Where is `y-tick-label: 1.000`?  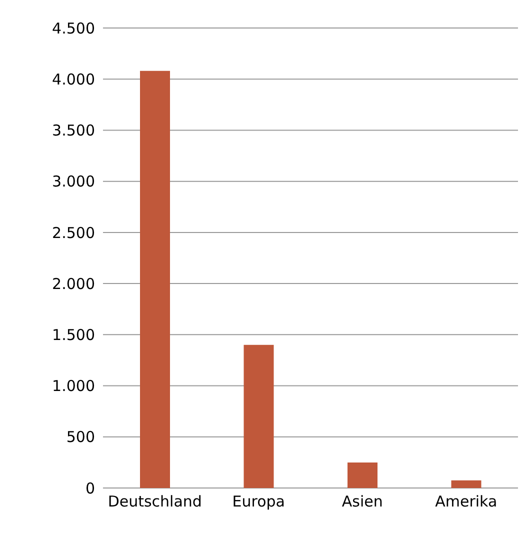 y-tick-label: 1.000 is located at coordinates (73, 386).